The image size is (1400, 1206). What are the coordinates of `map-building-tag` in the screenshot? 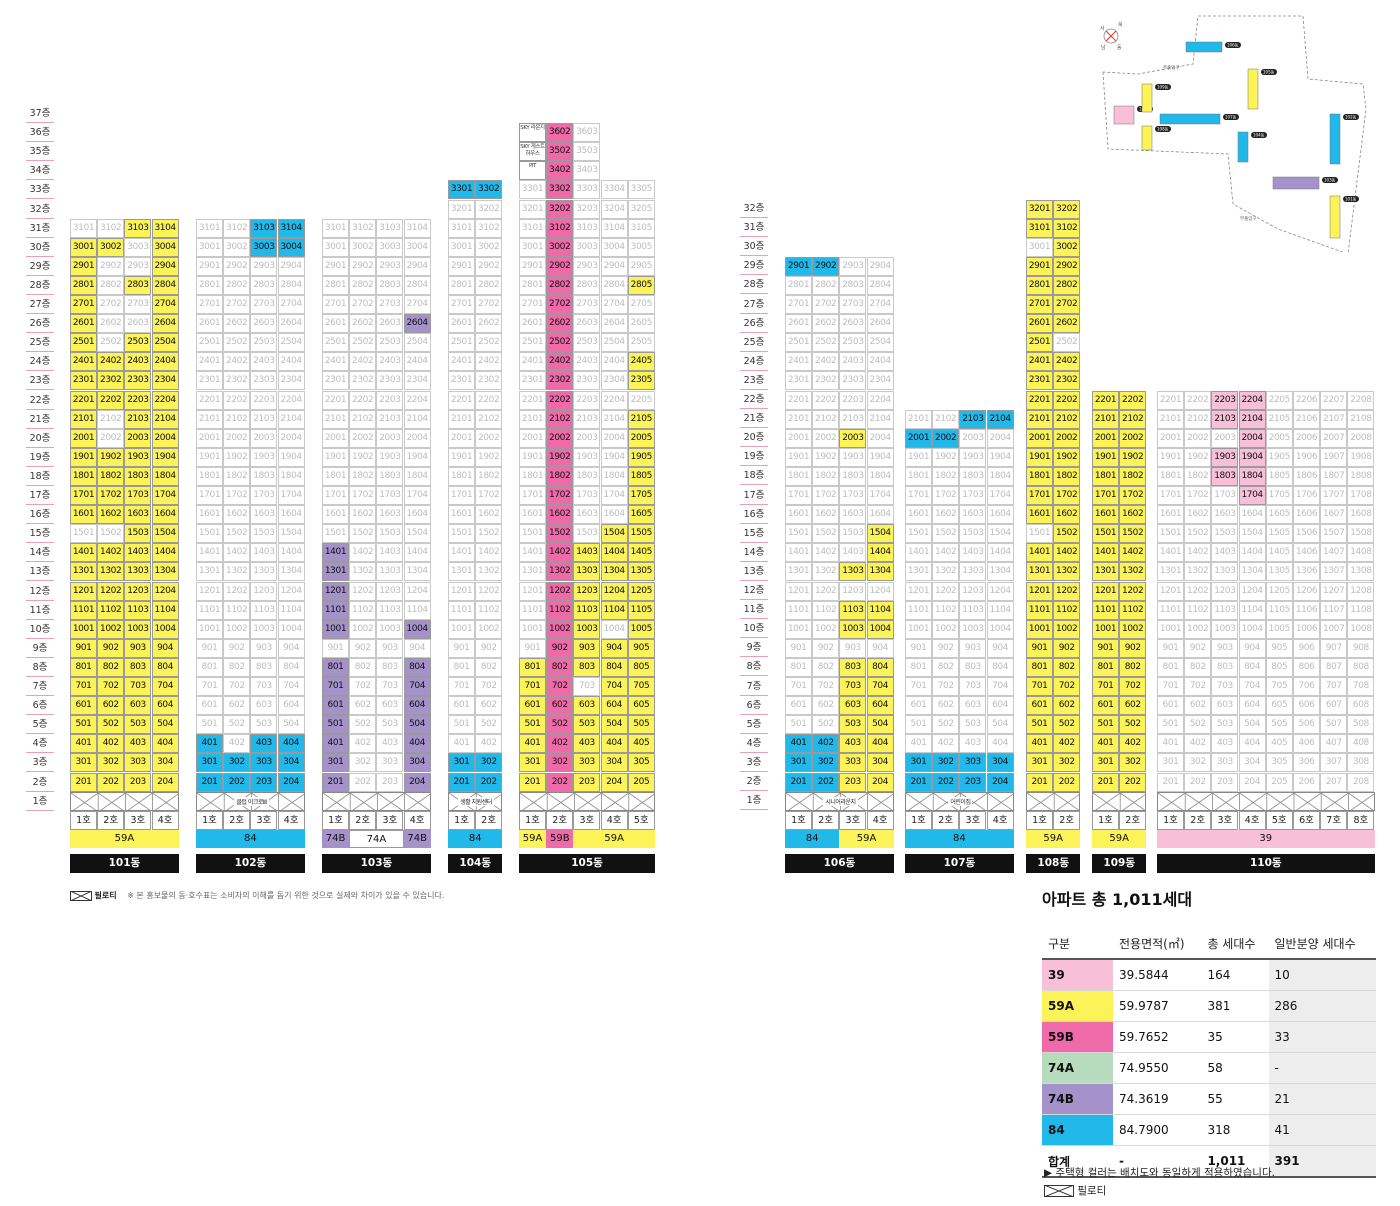 It's located at (1351, 117).